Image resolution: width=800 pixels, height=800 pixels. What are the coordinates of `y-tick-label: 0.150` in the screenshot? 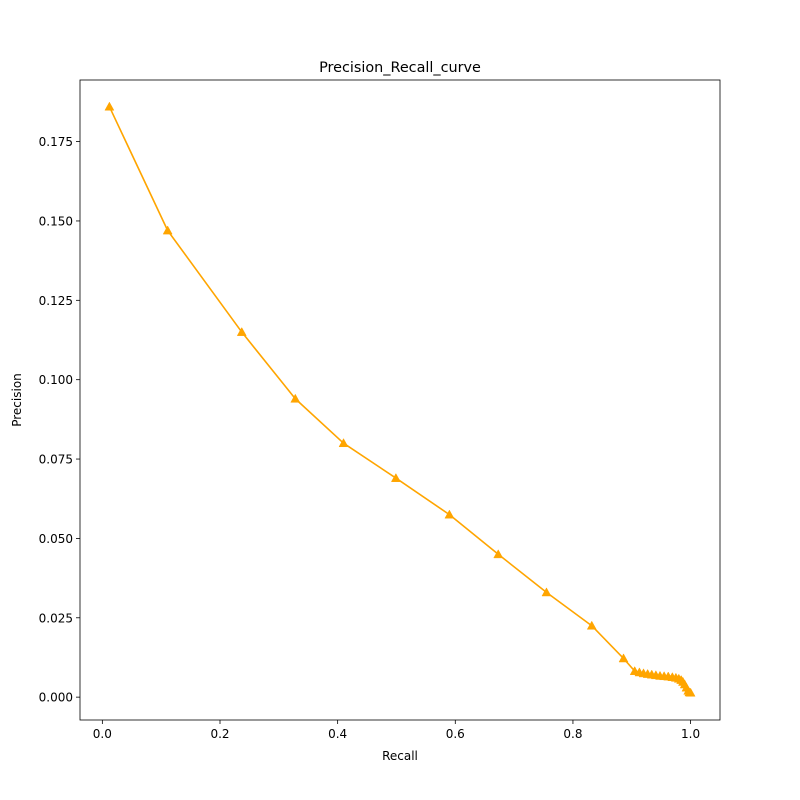 It's located at (56, 221).